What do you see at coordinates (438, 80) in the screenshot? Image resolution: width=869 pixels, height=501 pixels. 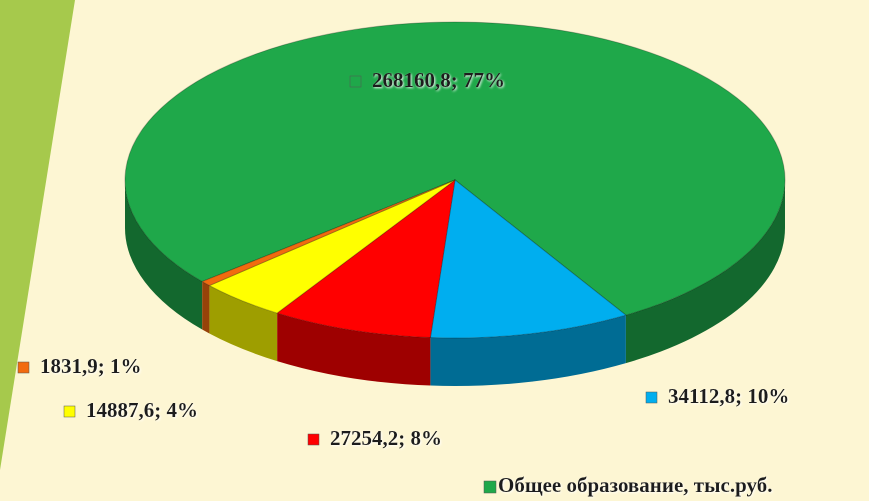 I see `data-label: 268160,8; 77%` at bounding box center [438, 80].